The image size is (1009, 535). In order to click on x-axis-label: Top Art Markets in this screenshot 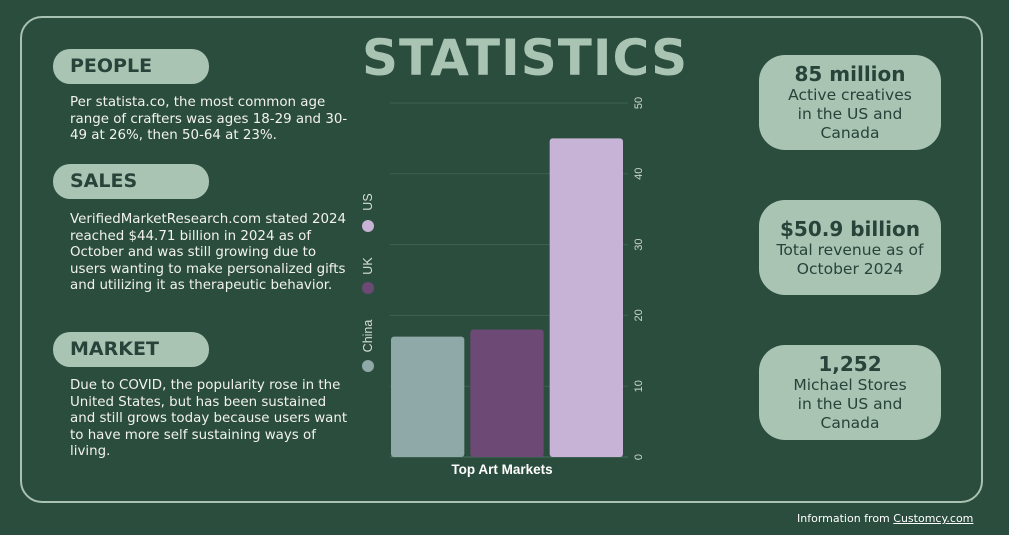, I will do `click(501, 469)`.